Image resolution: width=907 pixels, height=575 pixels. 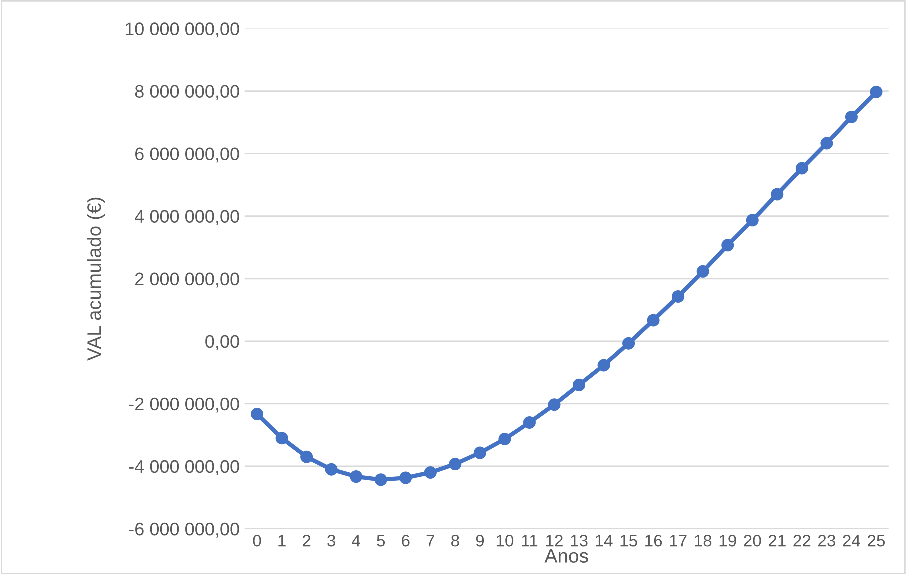 I want to click on x-tick-label: 2, so click(x=307, y=540).